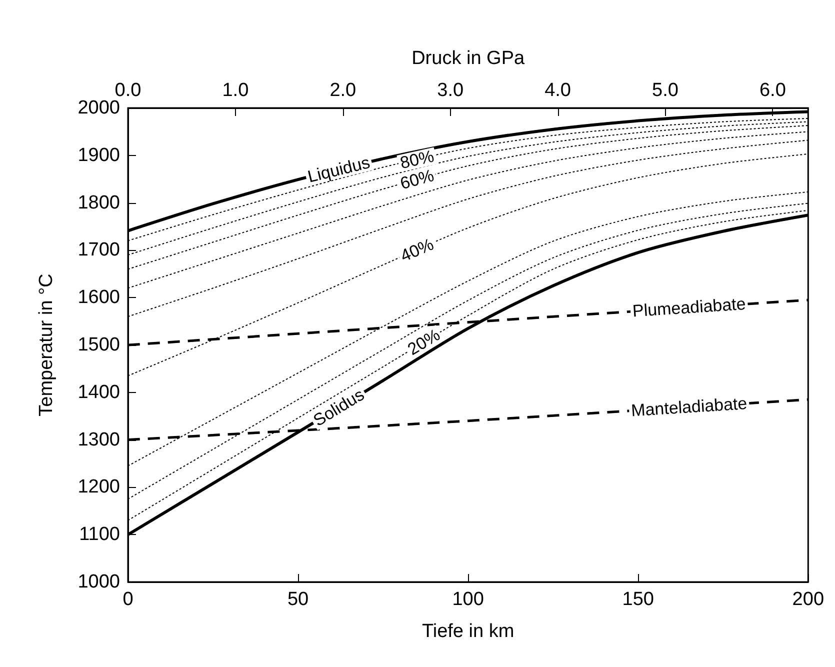 Image resolution: width=835 pixels, height=667 pixels. What do you see at coordinates (339, 169) in the screenshot?
I see `annotation: Liquidus` at bounding box center [339, 169].